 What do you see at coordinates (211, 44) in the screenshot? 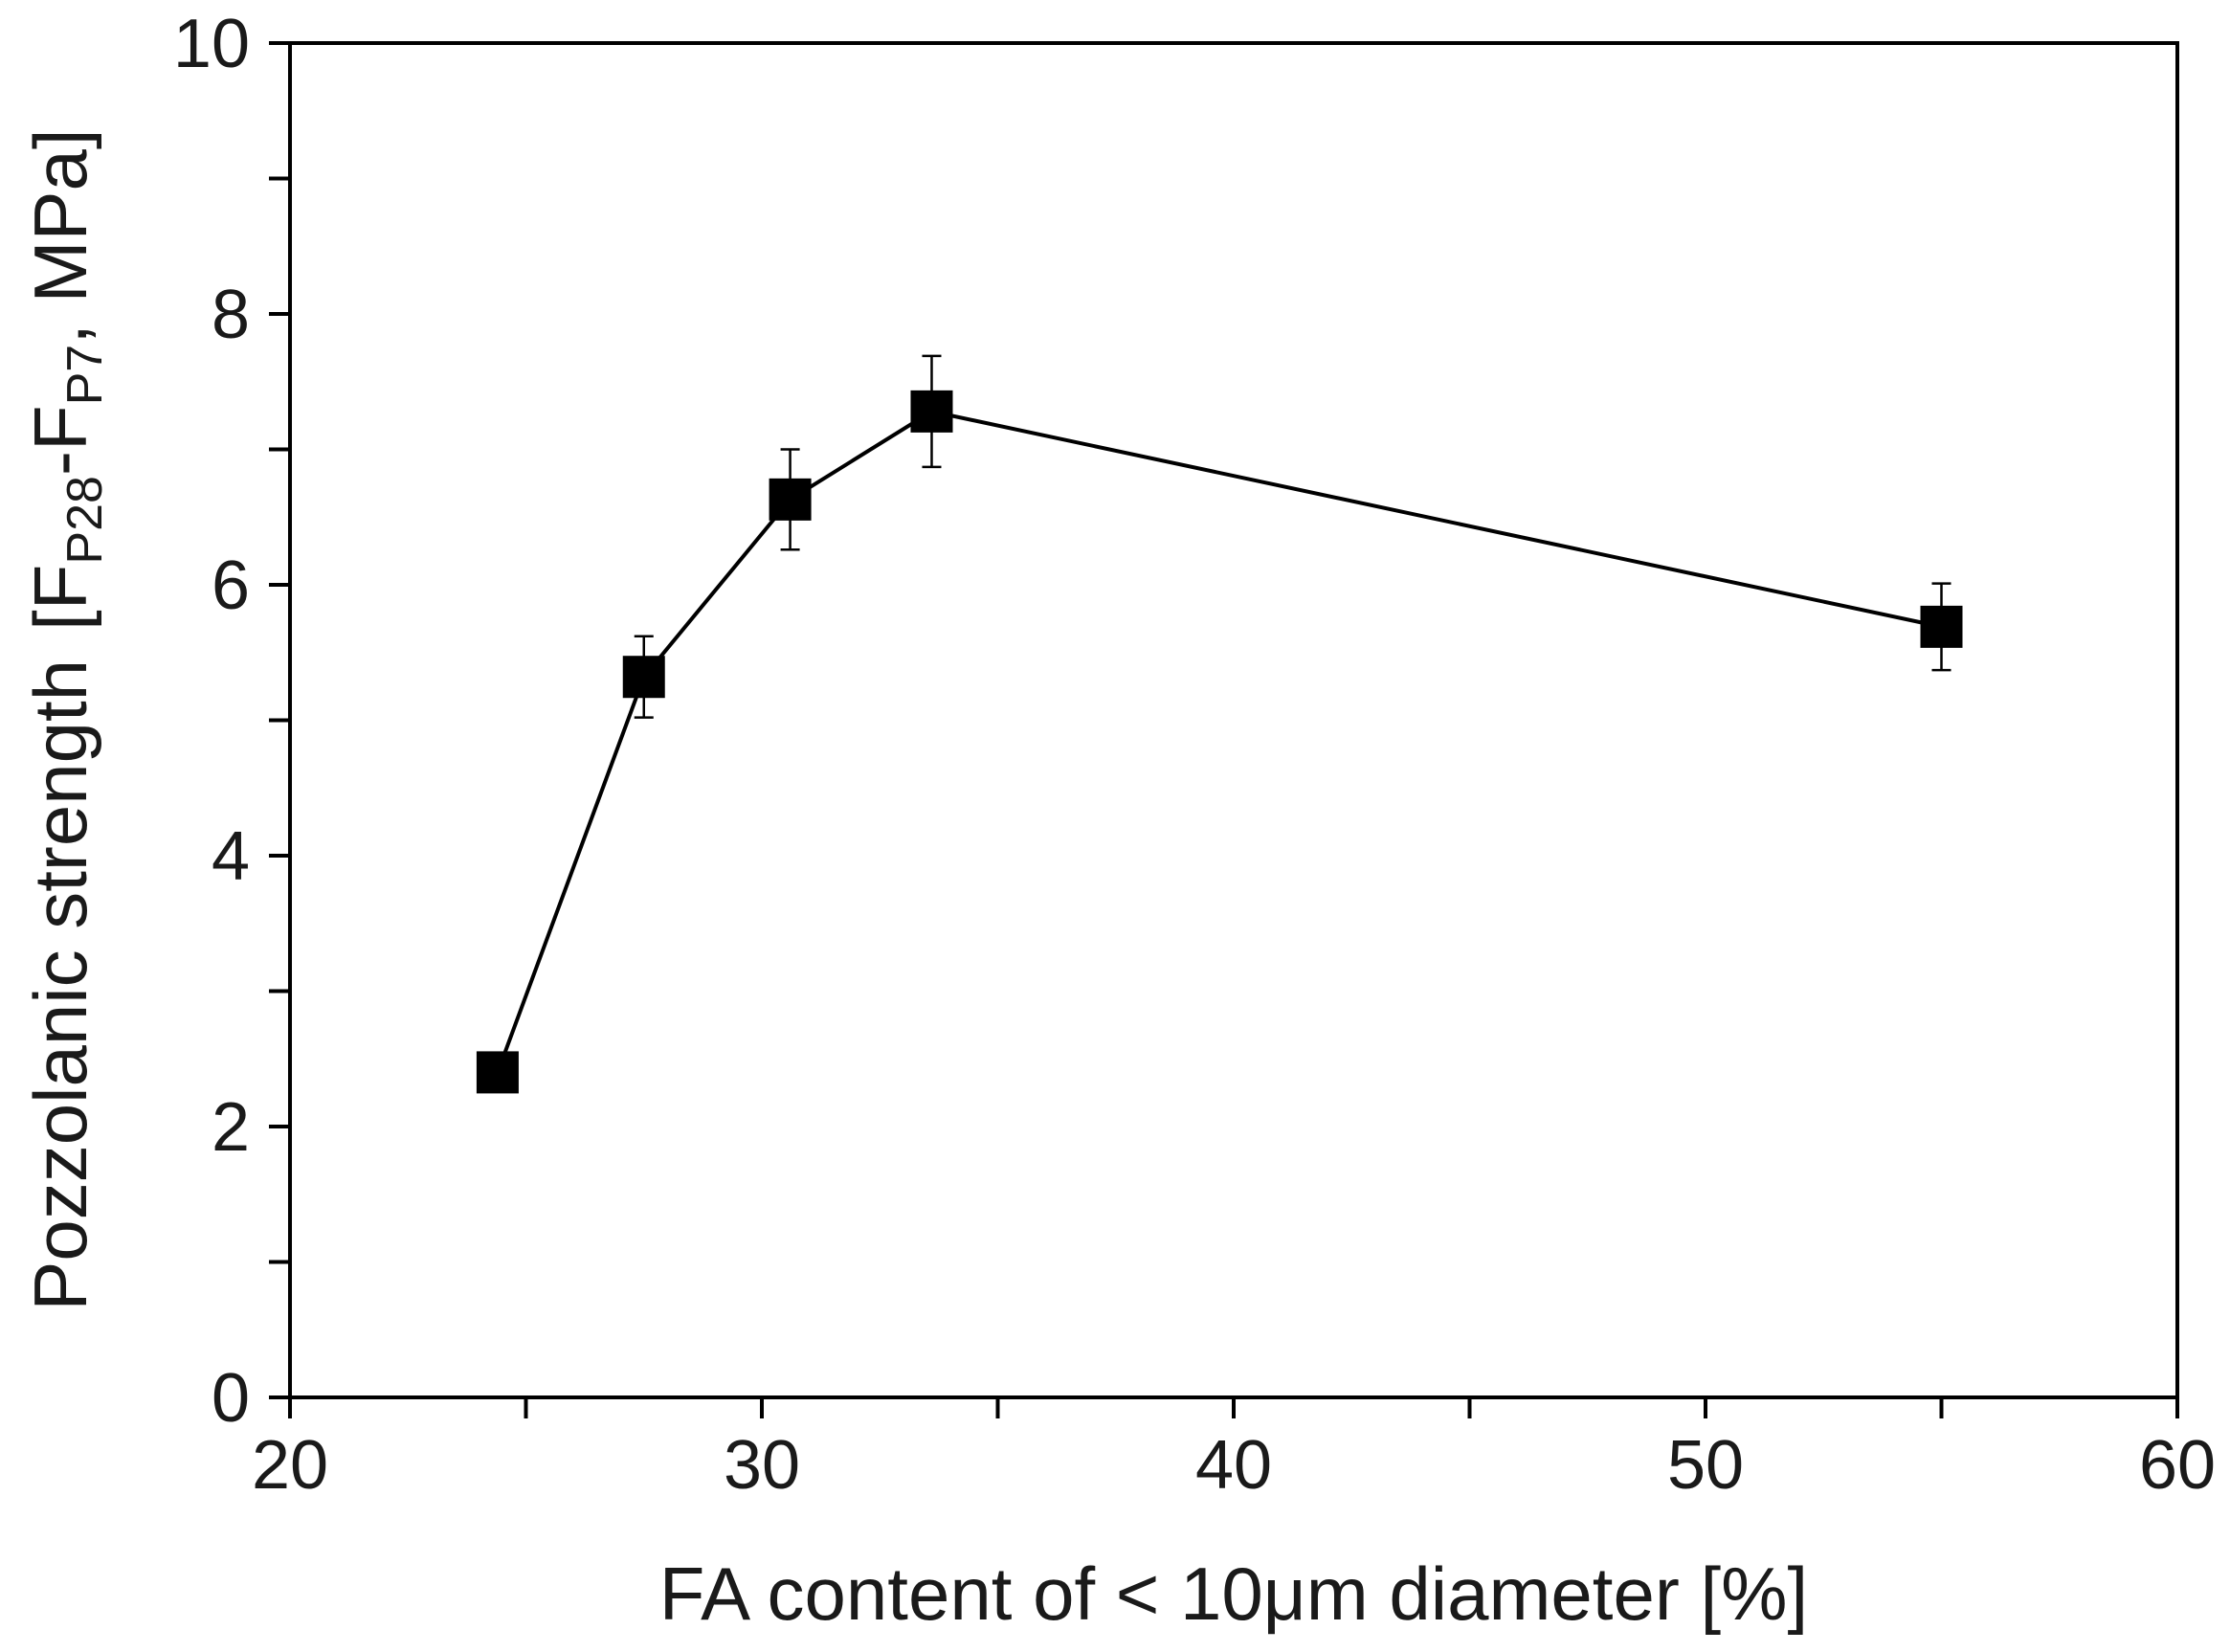
I see `y-tick-label: 10` at bounding box center [211, 44].